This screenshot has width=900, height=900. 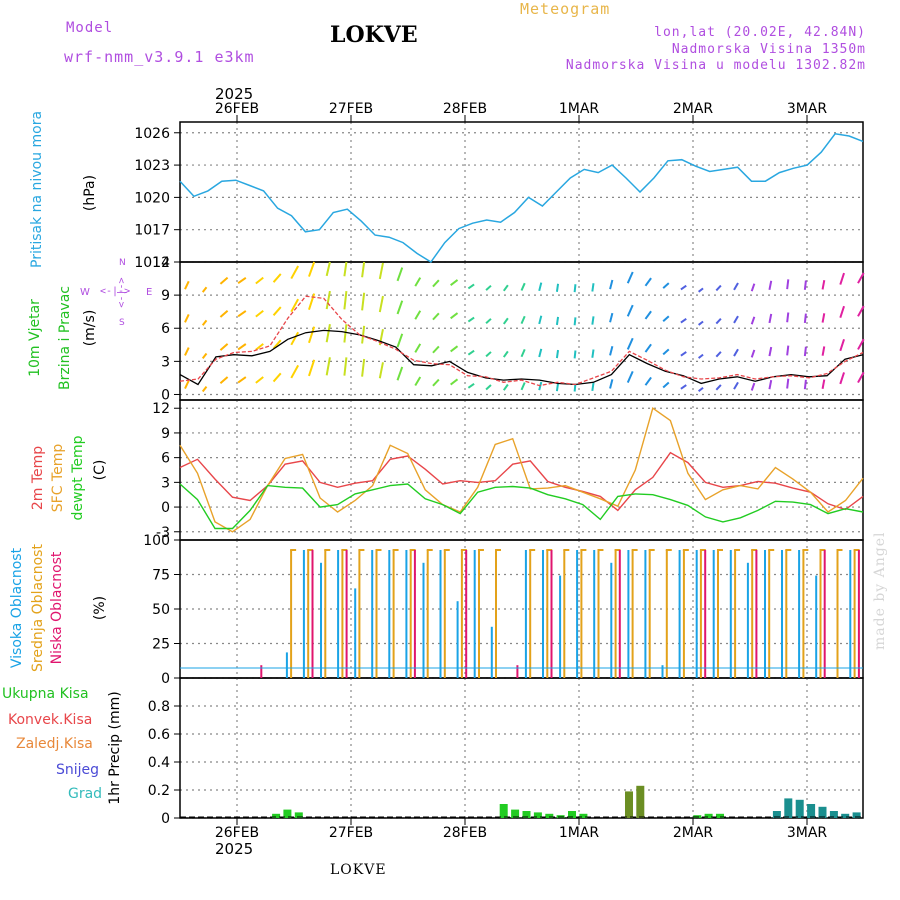 I want to click on y-tick-label-1-3: 3, so click(x=165, y=362).